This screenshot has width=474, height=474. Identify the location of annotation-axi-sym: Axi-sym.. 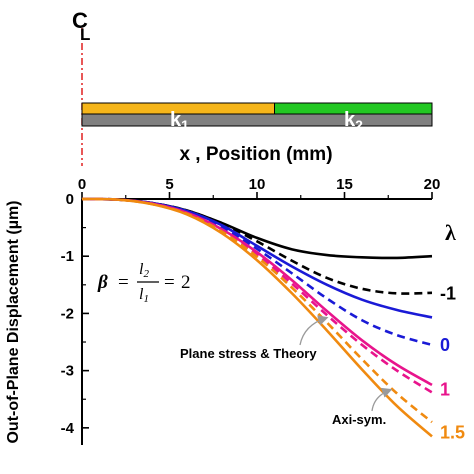
(359, 419).